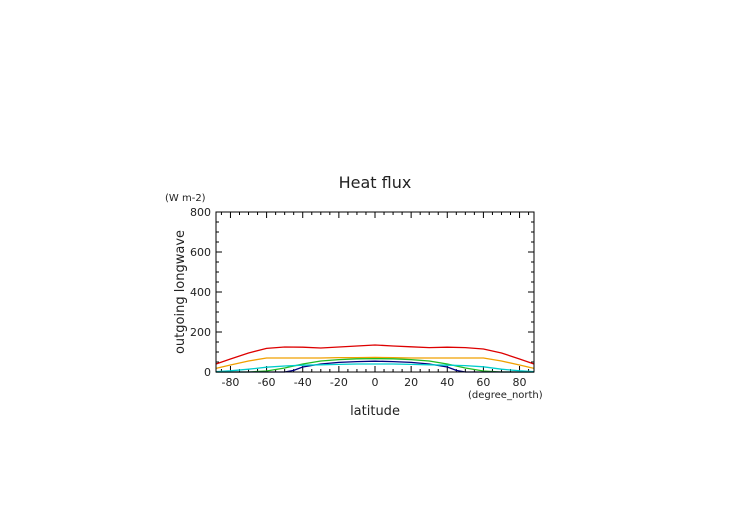 The image size is (752, 532). I want to click on x-tick-label: 0, so click(375, 382).